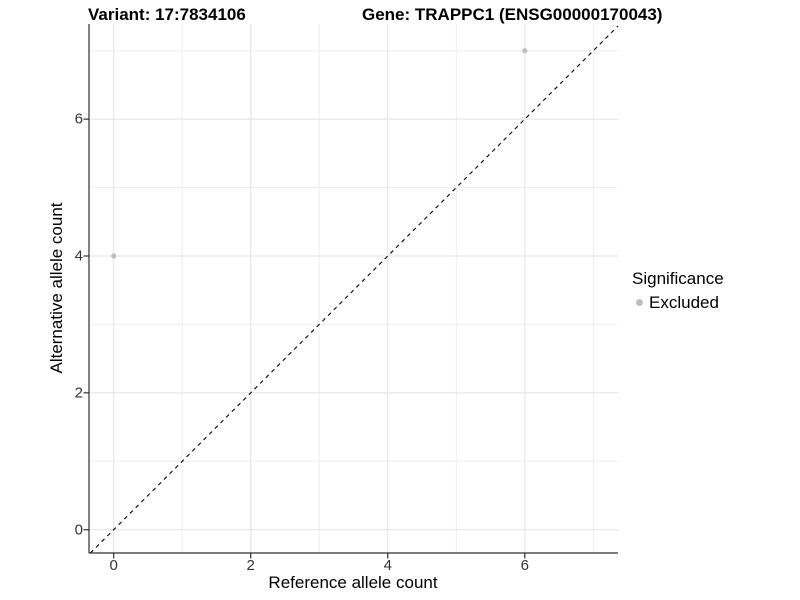 Image resolution: width=800 pixels, height=600 pixels. I want to click on x-tick-label: 2, so click(250, 565).